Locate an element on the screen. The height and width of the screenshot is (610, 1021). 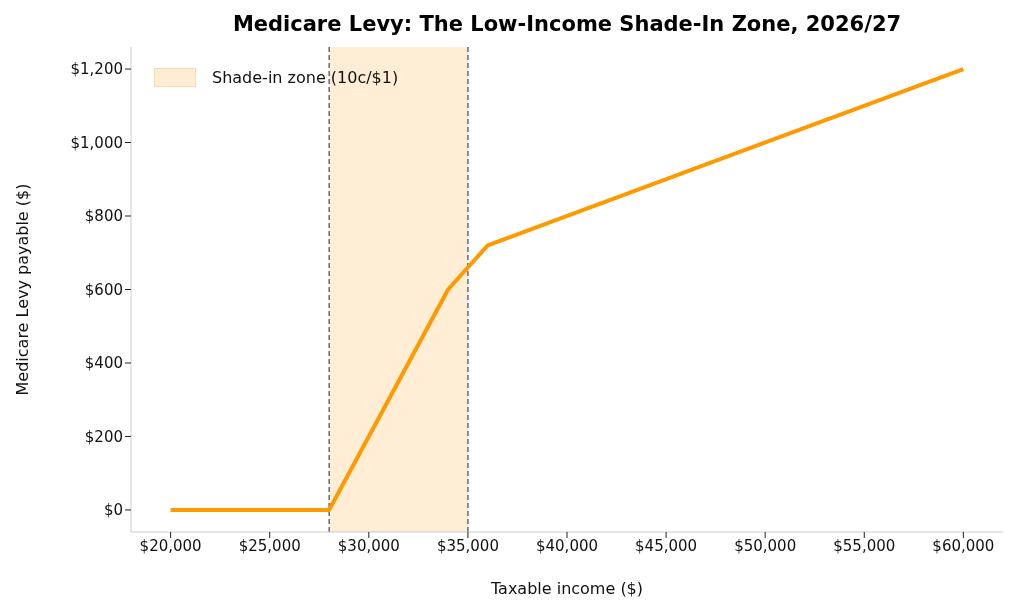
y-tick-label: $400 is located at coordinates (103, 363).